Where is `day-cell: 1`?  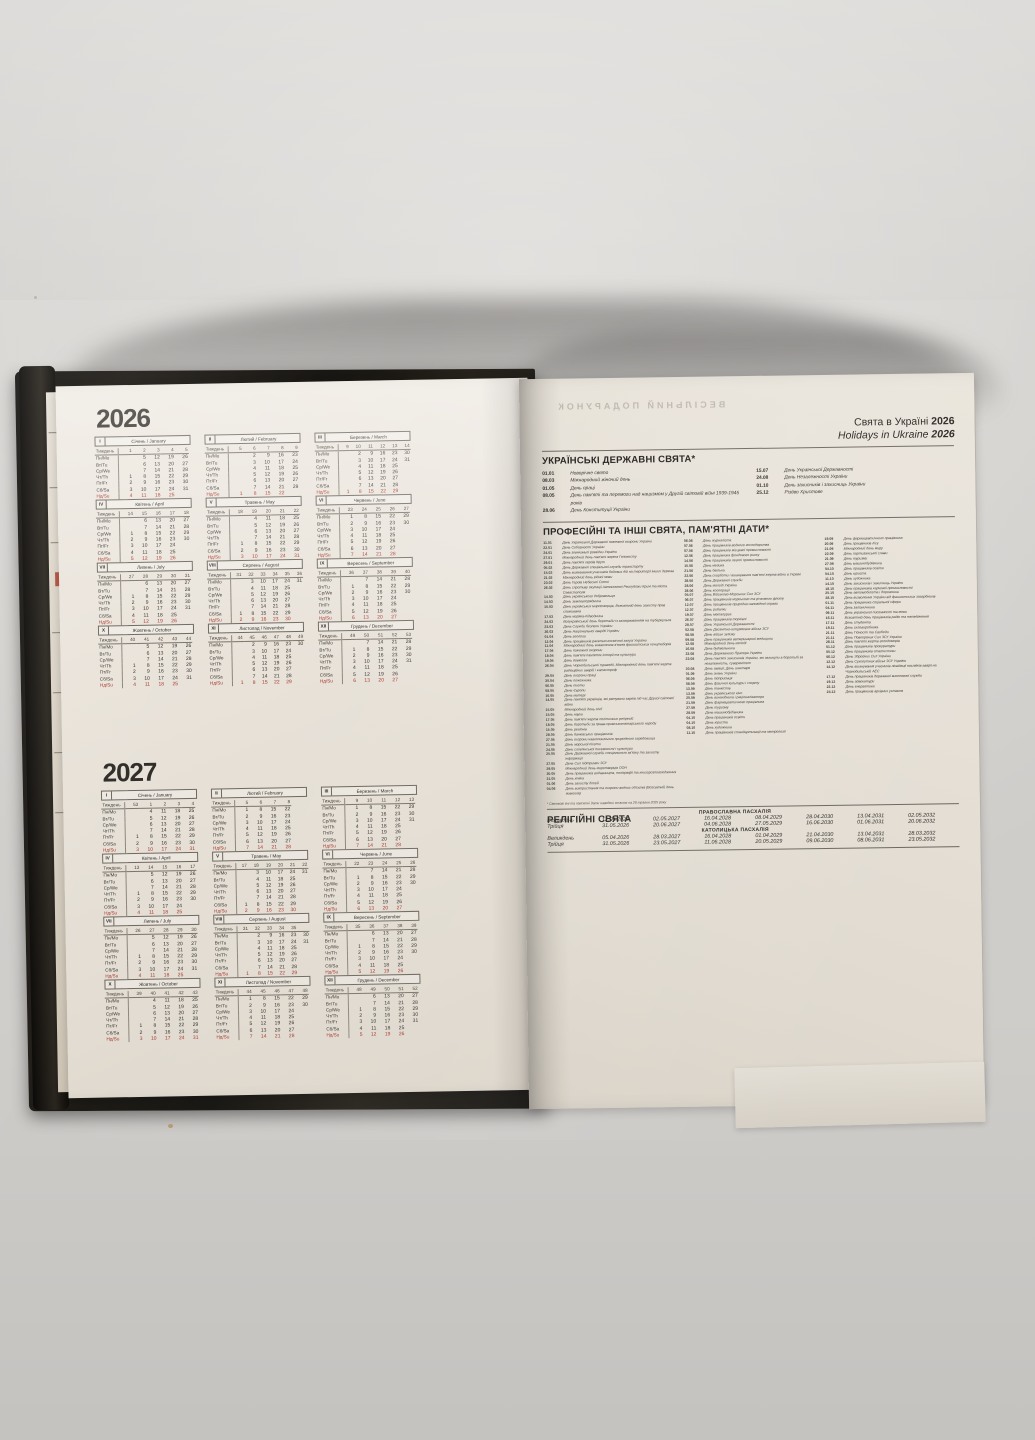 day-cell: 1 is located at coordinates (242, 683).